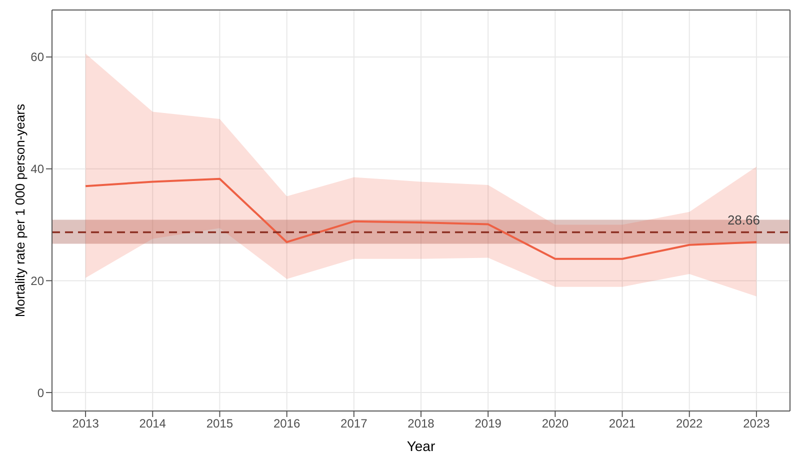 This screenshot has width=794, height=471. What do you see at coordinates (152, 423) in the screenshot?
I see `x-tick-label: 2014` at bounding box center [152, 423].